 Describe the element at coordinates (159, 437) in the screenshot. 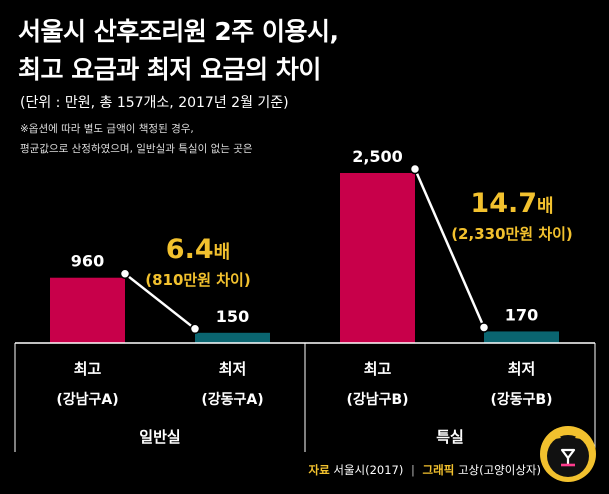

I see `group-label-일반실: 일반실` at that location.